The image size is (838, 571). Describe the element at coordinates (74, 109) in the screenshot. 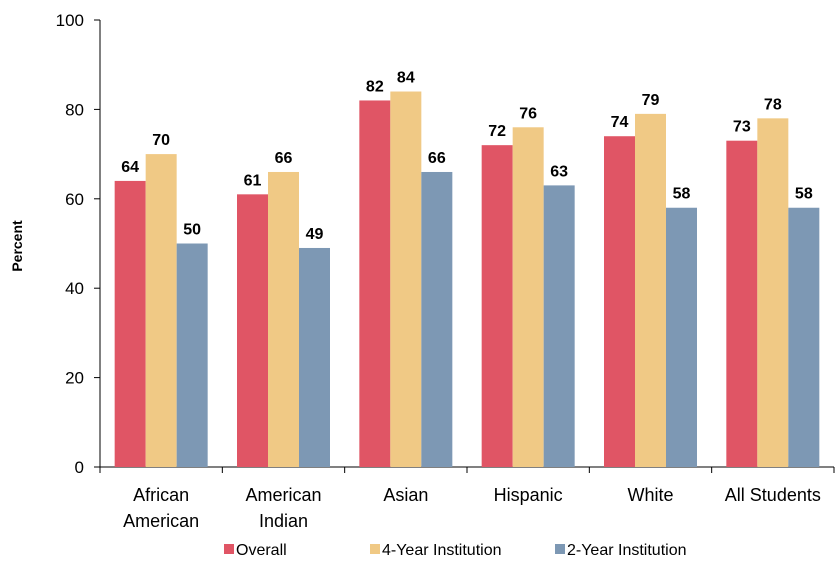

I see `y-tick-label: 80` at that location.